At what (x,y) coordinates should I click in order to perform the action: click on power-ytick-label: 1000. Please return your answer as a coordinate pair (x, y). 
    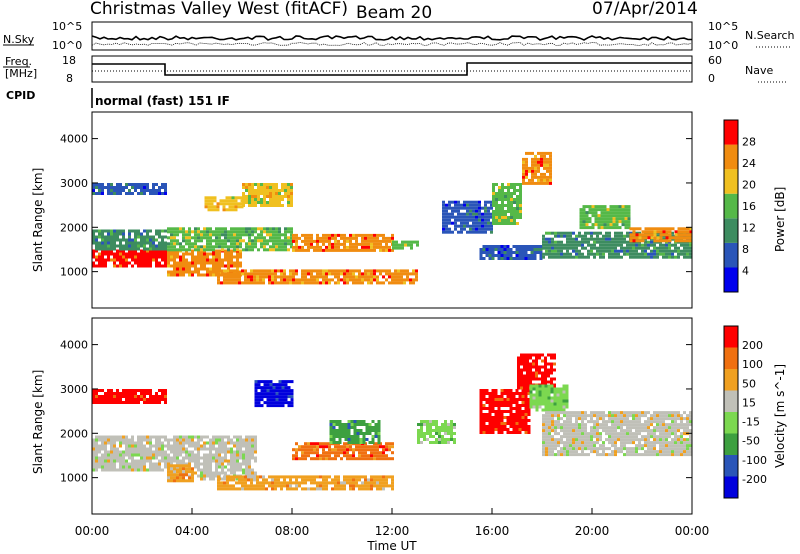
    Looking at the image, I should click on (74, 272).